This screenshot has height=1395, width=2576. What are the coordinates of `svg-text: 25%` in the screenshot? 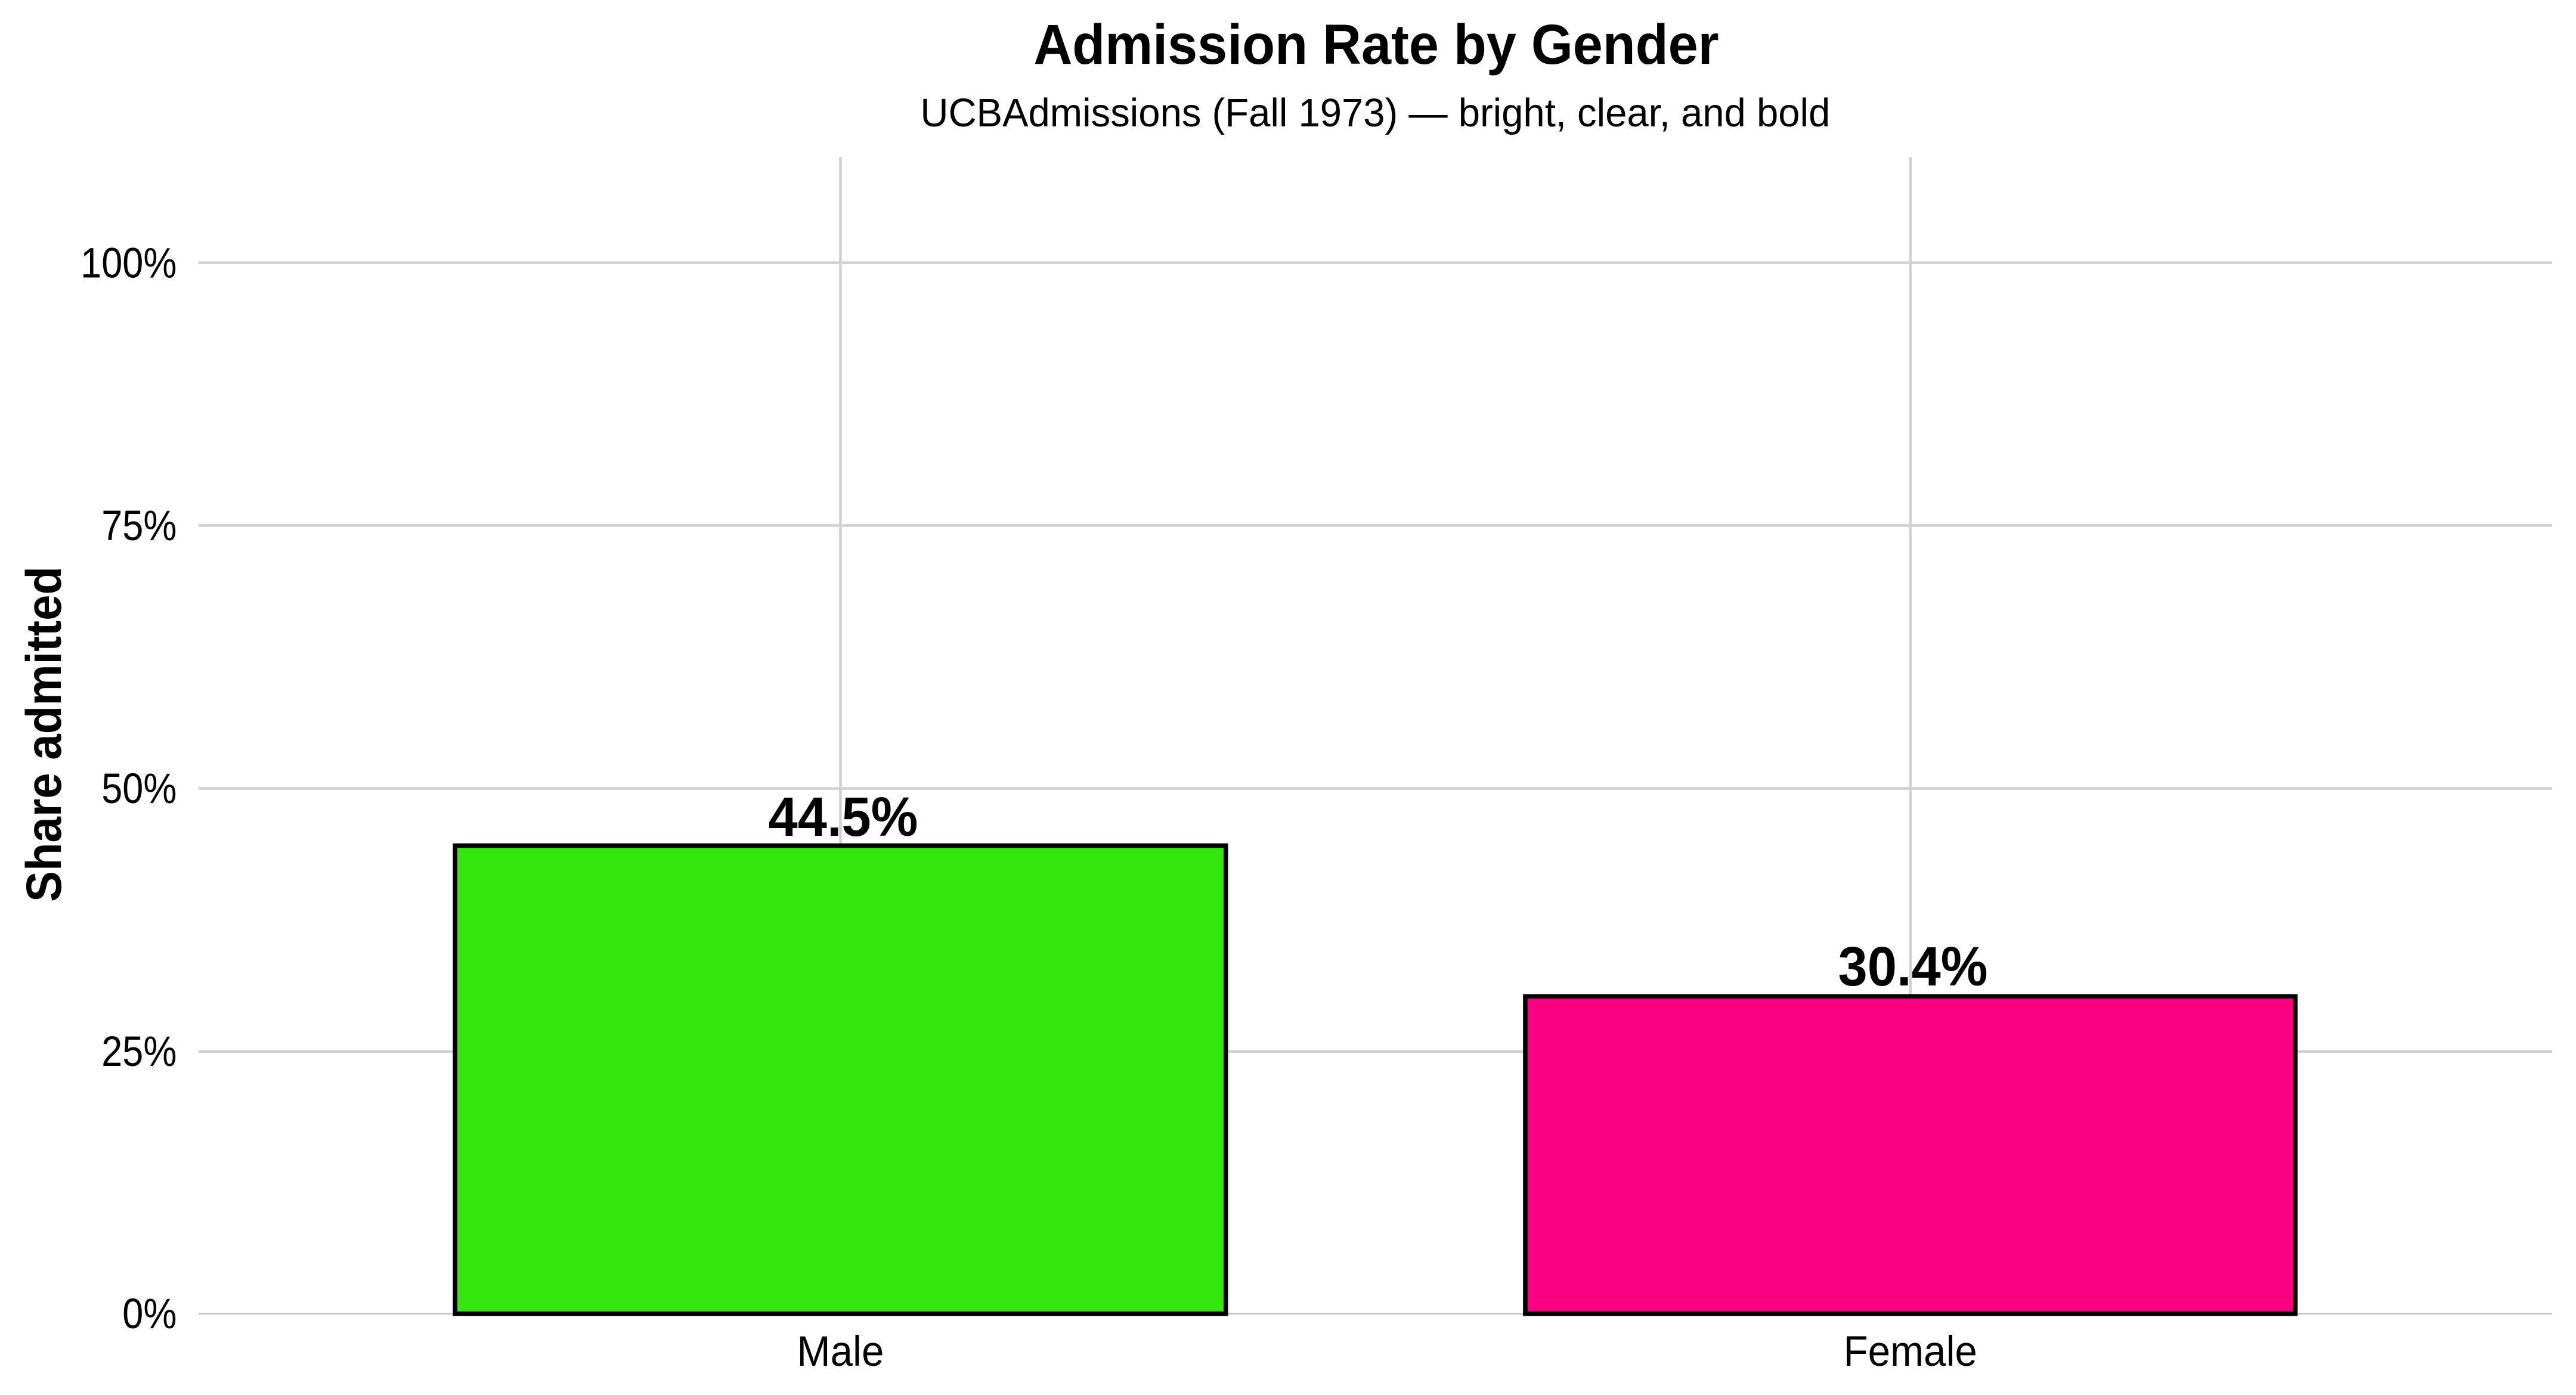 It's located at (139, 1051).